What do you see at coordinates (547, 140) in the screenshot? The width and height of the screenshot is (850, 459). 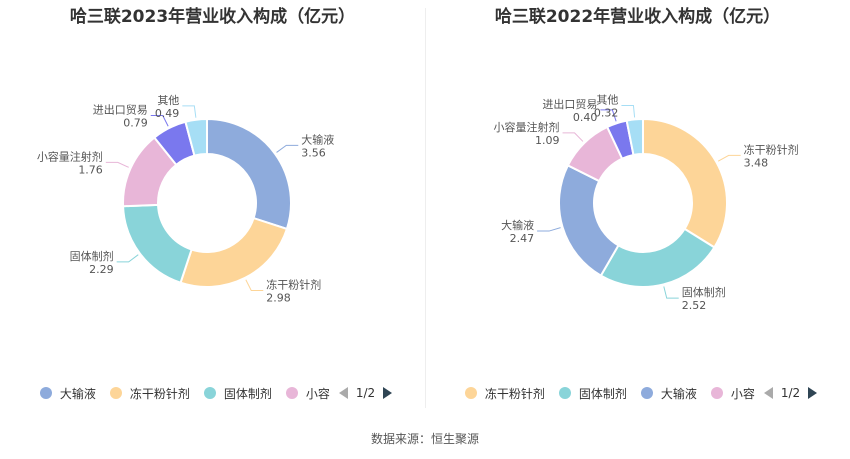 I see `slice-value: 1.09` at bounding box center [547, 140].